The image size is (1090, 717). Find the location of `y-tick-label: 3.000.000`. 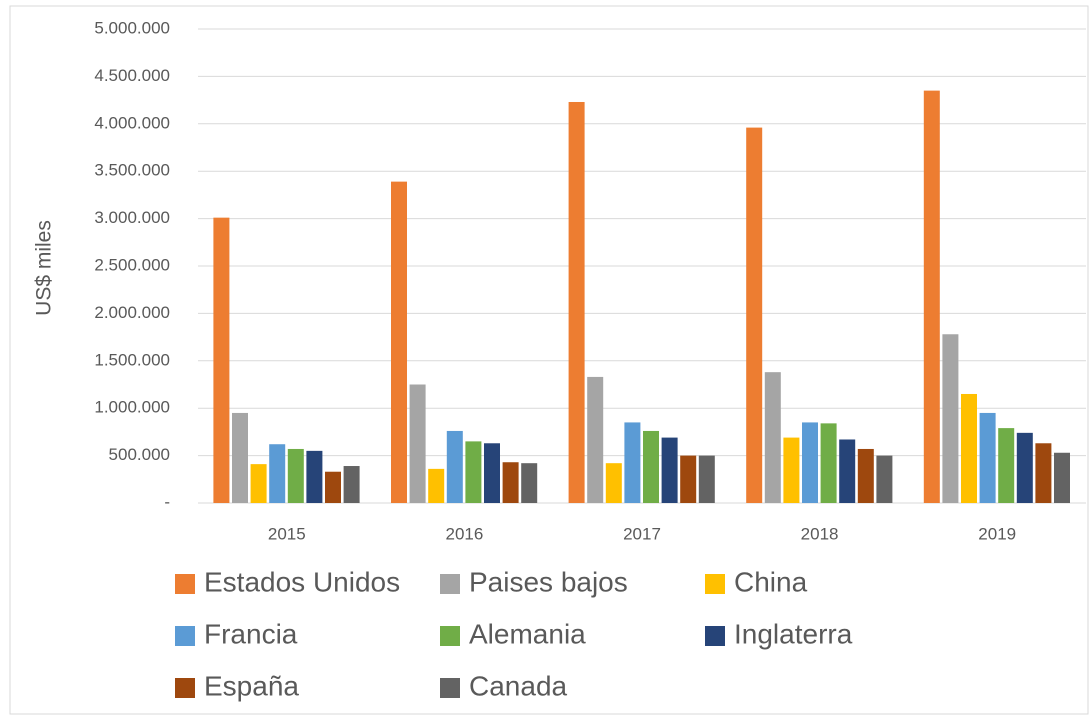

y-tick-label: 3.000.000 is located at coordinates (132, 217).